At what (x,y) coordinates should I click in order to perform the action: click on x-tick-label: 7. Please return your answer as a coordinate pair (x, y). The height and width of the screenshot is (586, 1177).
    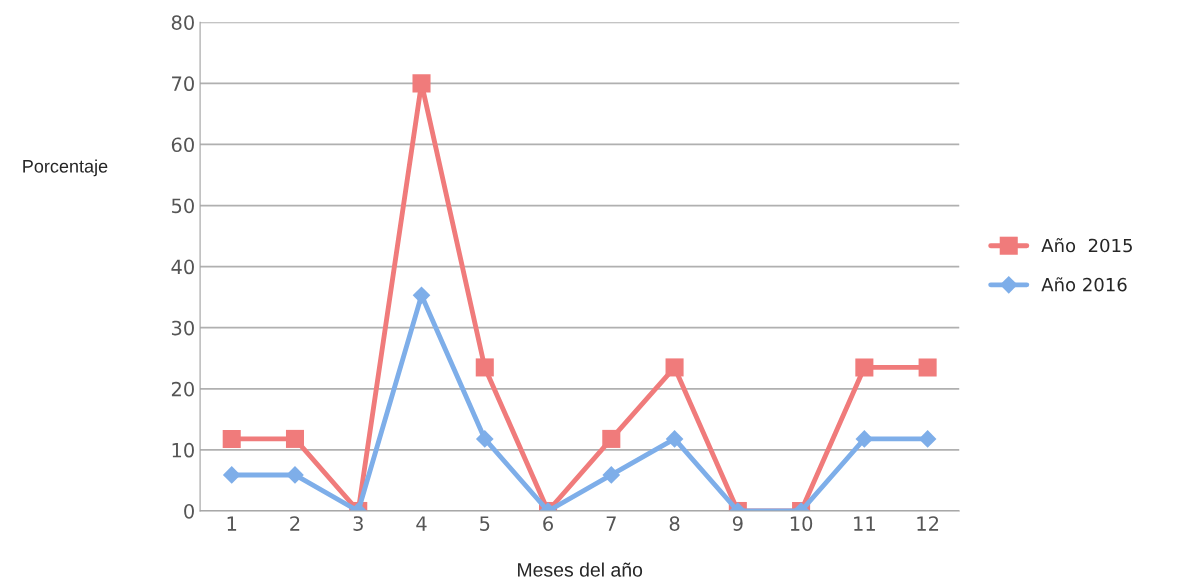
    Looking at the image, I should click on (611, 523).